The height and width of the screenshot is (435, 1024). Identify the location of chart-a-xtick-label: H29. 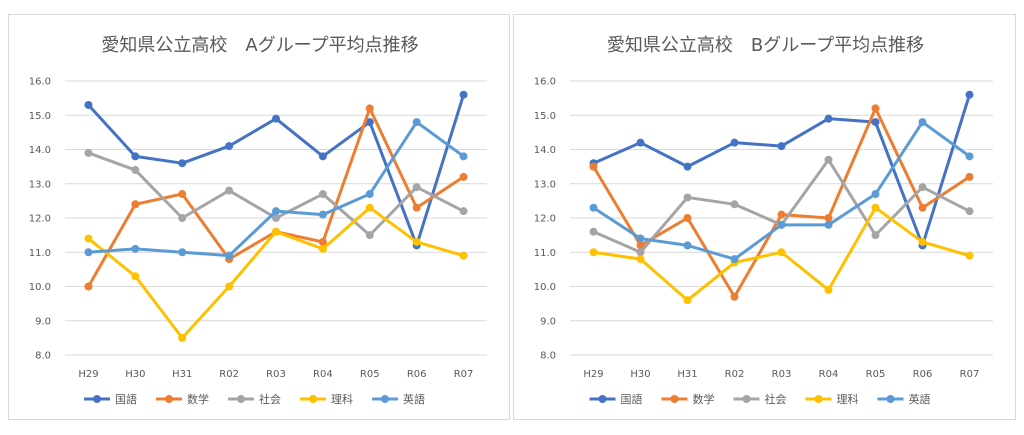
(88, 374).